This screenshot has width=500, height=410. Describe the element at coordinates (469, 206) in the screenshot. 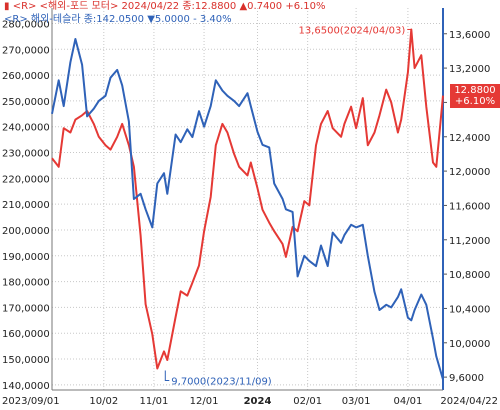

I see `y-right-tick-label: 11,6000` at that location.